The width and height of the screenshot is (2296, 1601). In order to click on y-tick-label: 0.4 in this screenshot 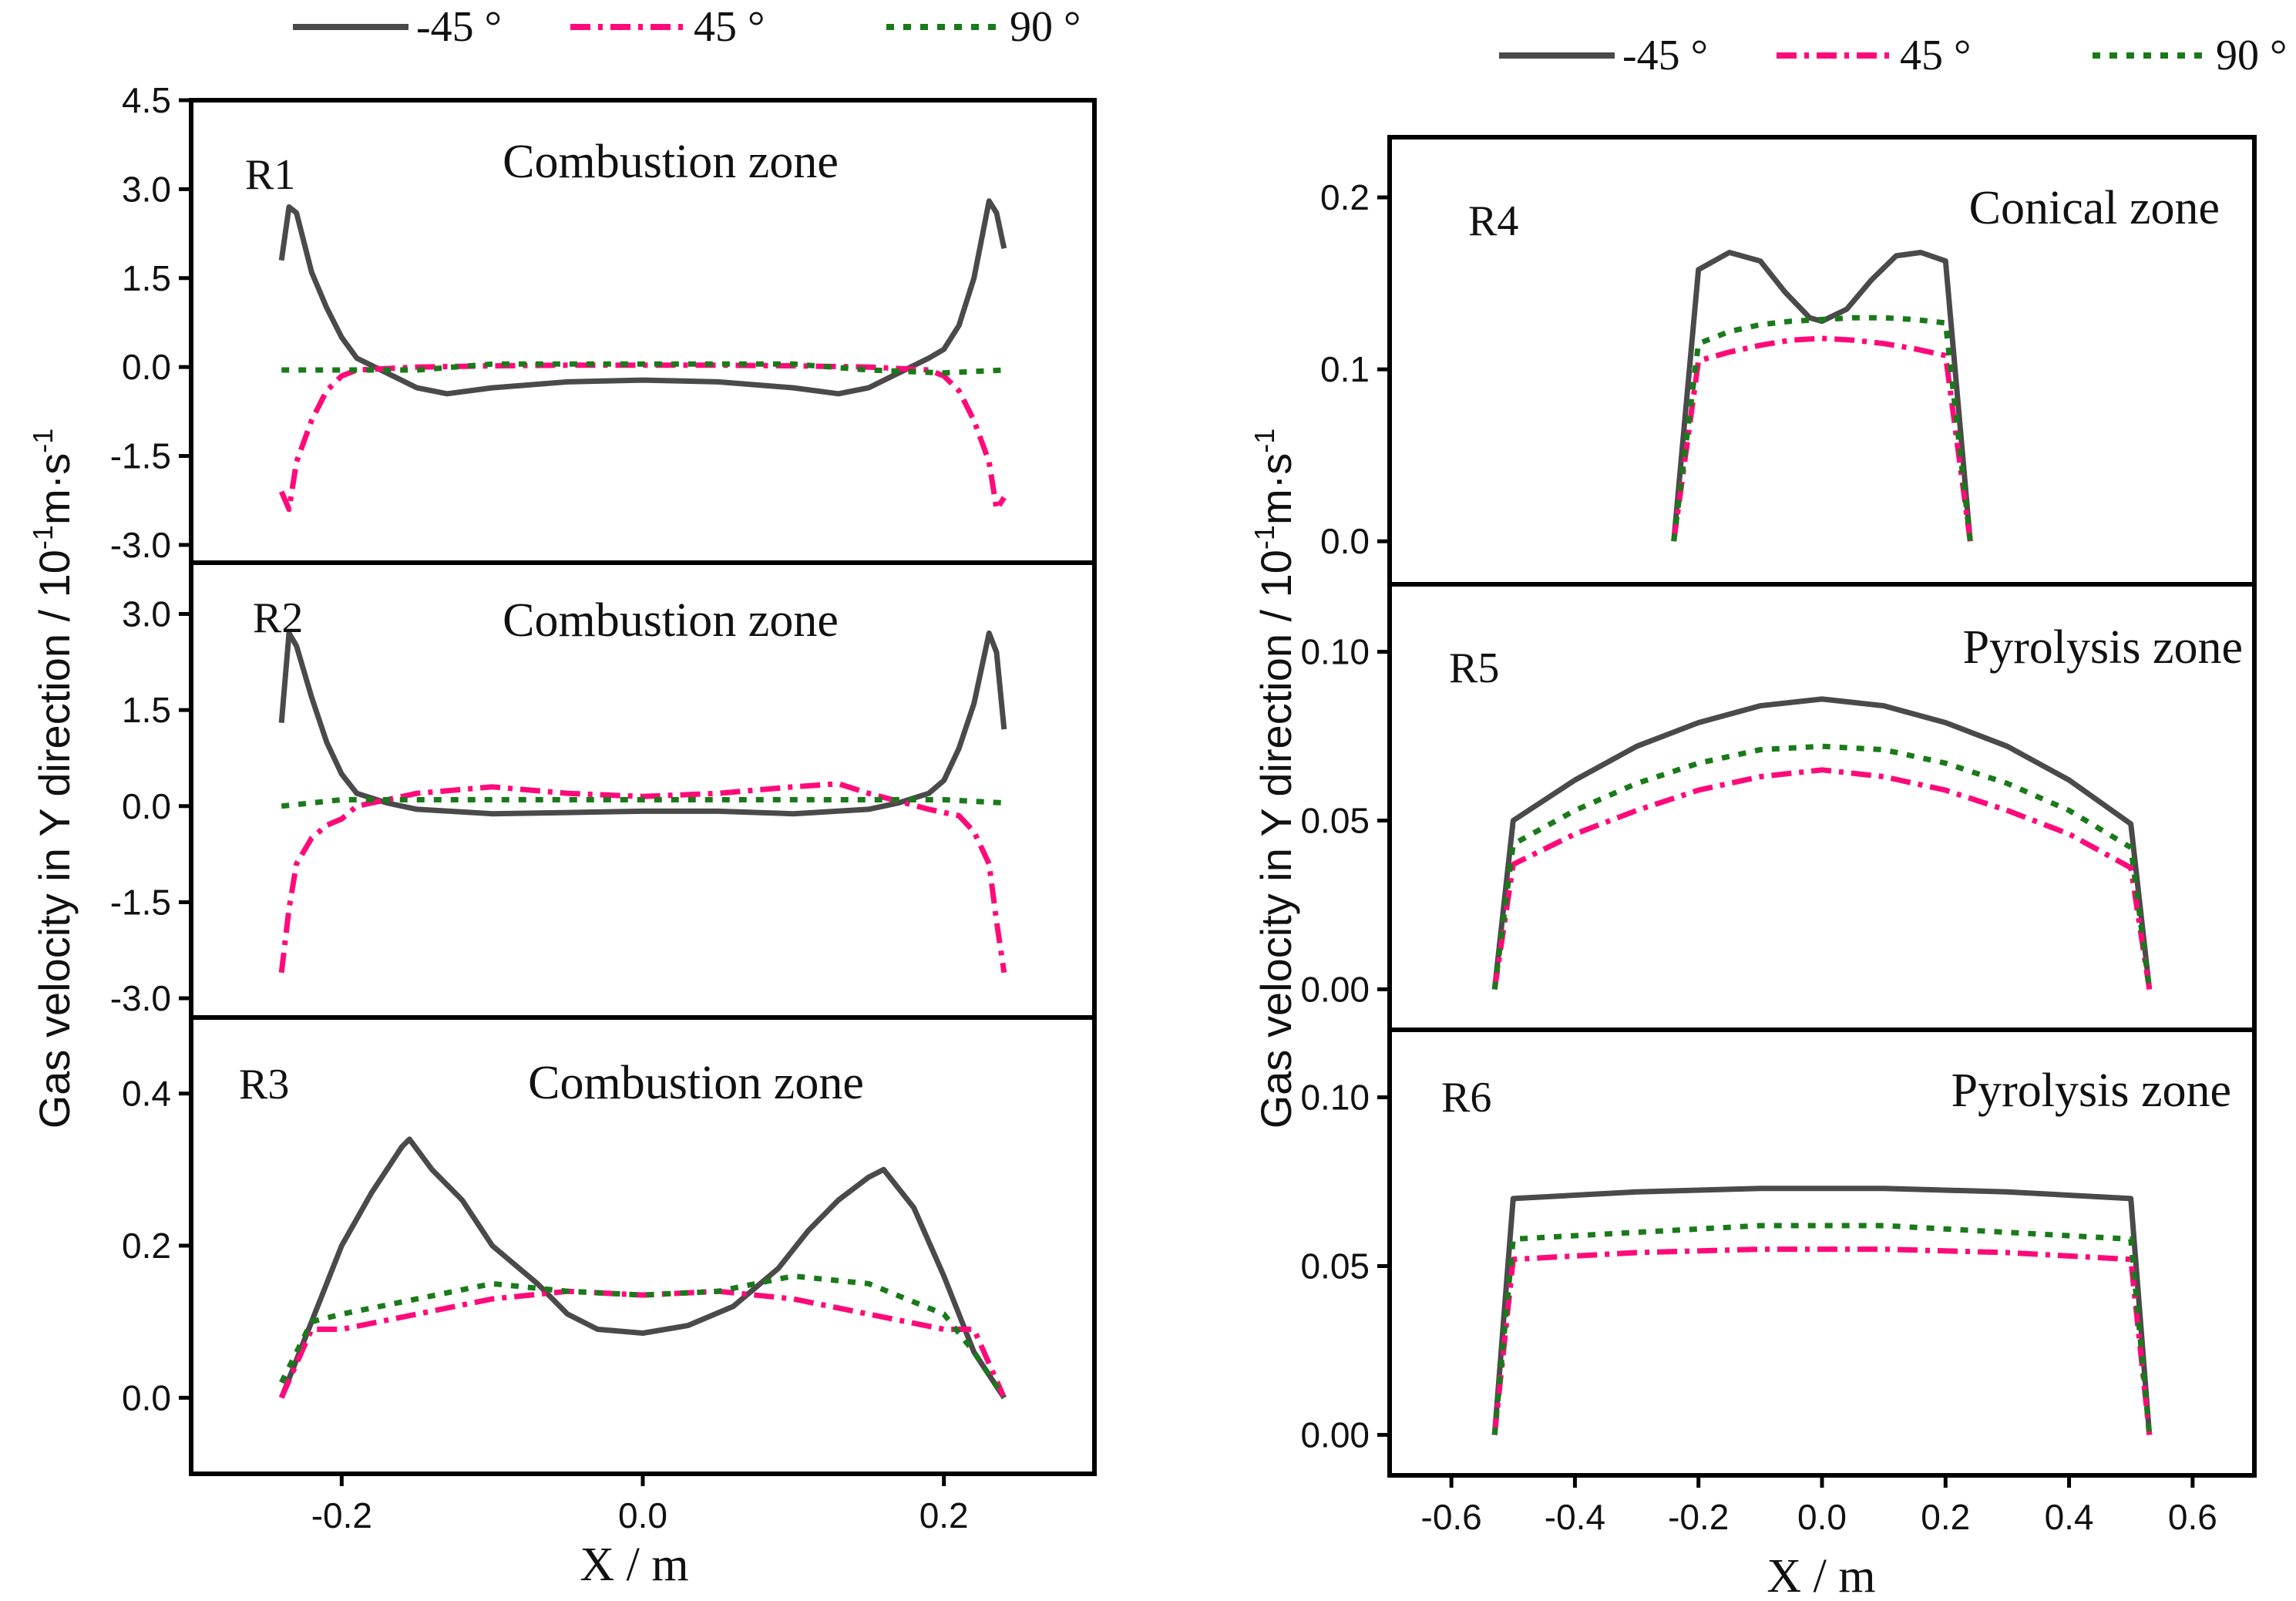, I will do `click(146, 1094)`.